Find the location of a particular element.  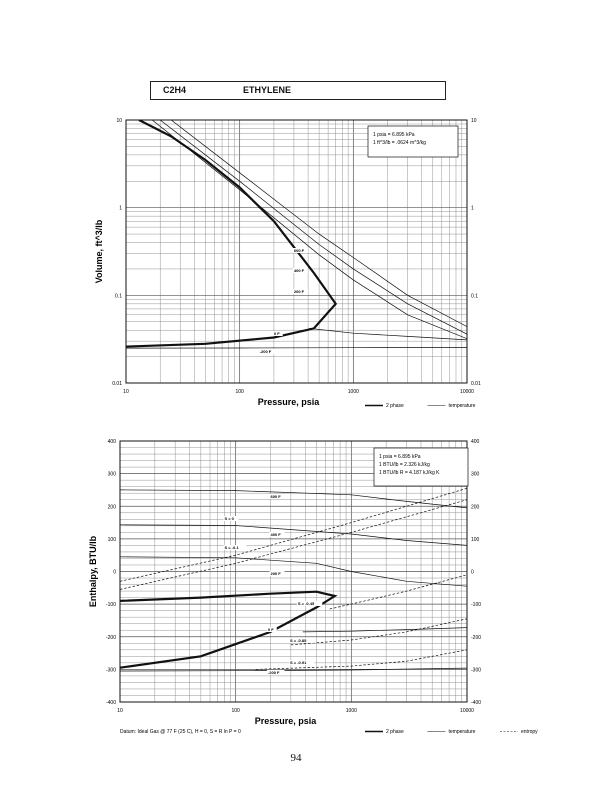

y-tick-label-right: 0.1 is located at coordinates (474, 296).